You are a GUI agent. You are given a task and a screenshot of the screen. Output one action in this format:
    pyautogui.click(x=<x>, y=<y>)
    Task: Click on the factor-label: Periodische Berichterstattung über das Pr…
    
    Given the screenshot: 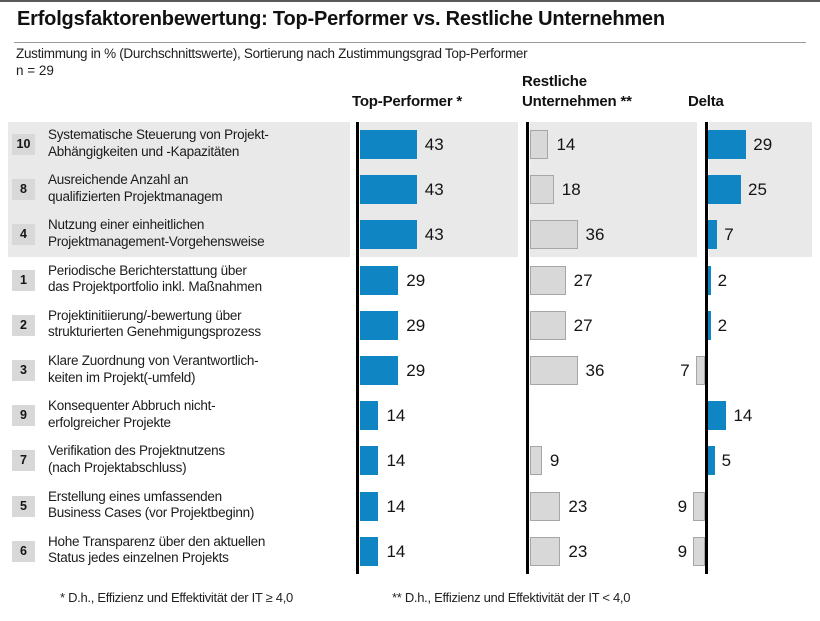 What is the action you would take?
    pyautogui.click(x=200, y=279)
    